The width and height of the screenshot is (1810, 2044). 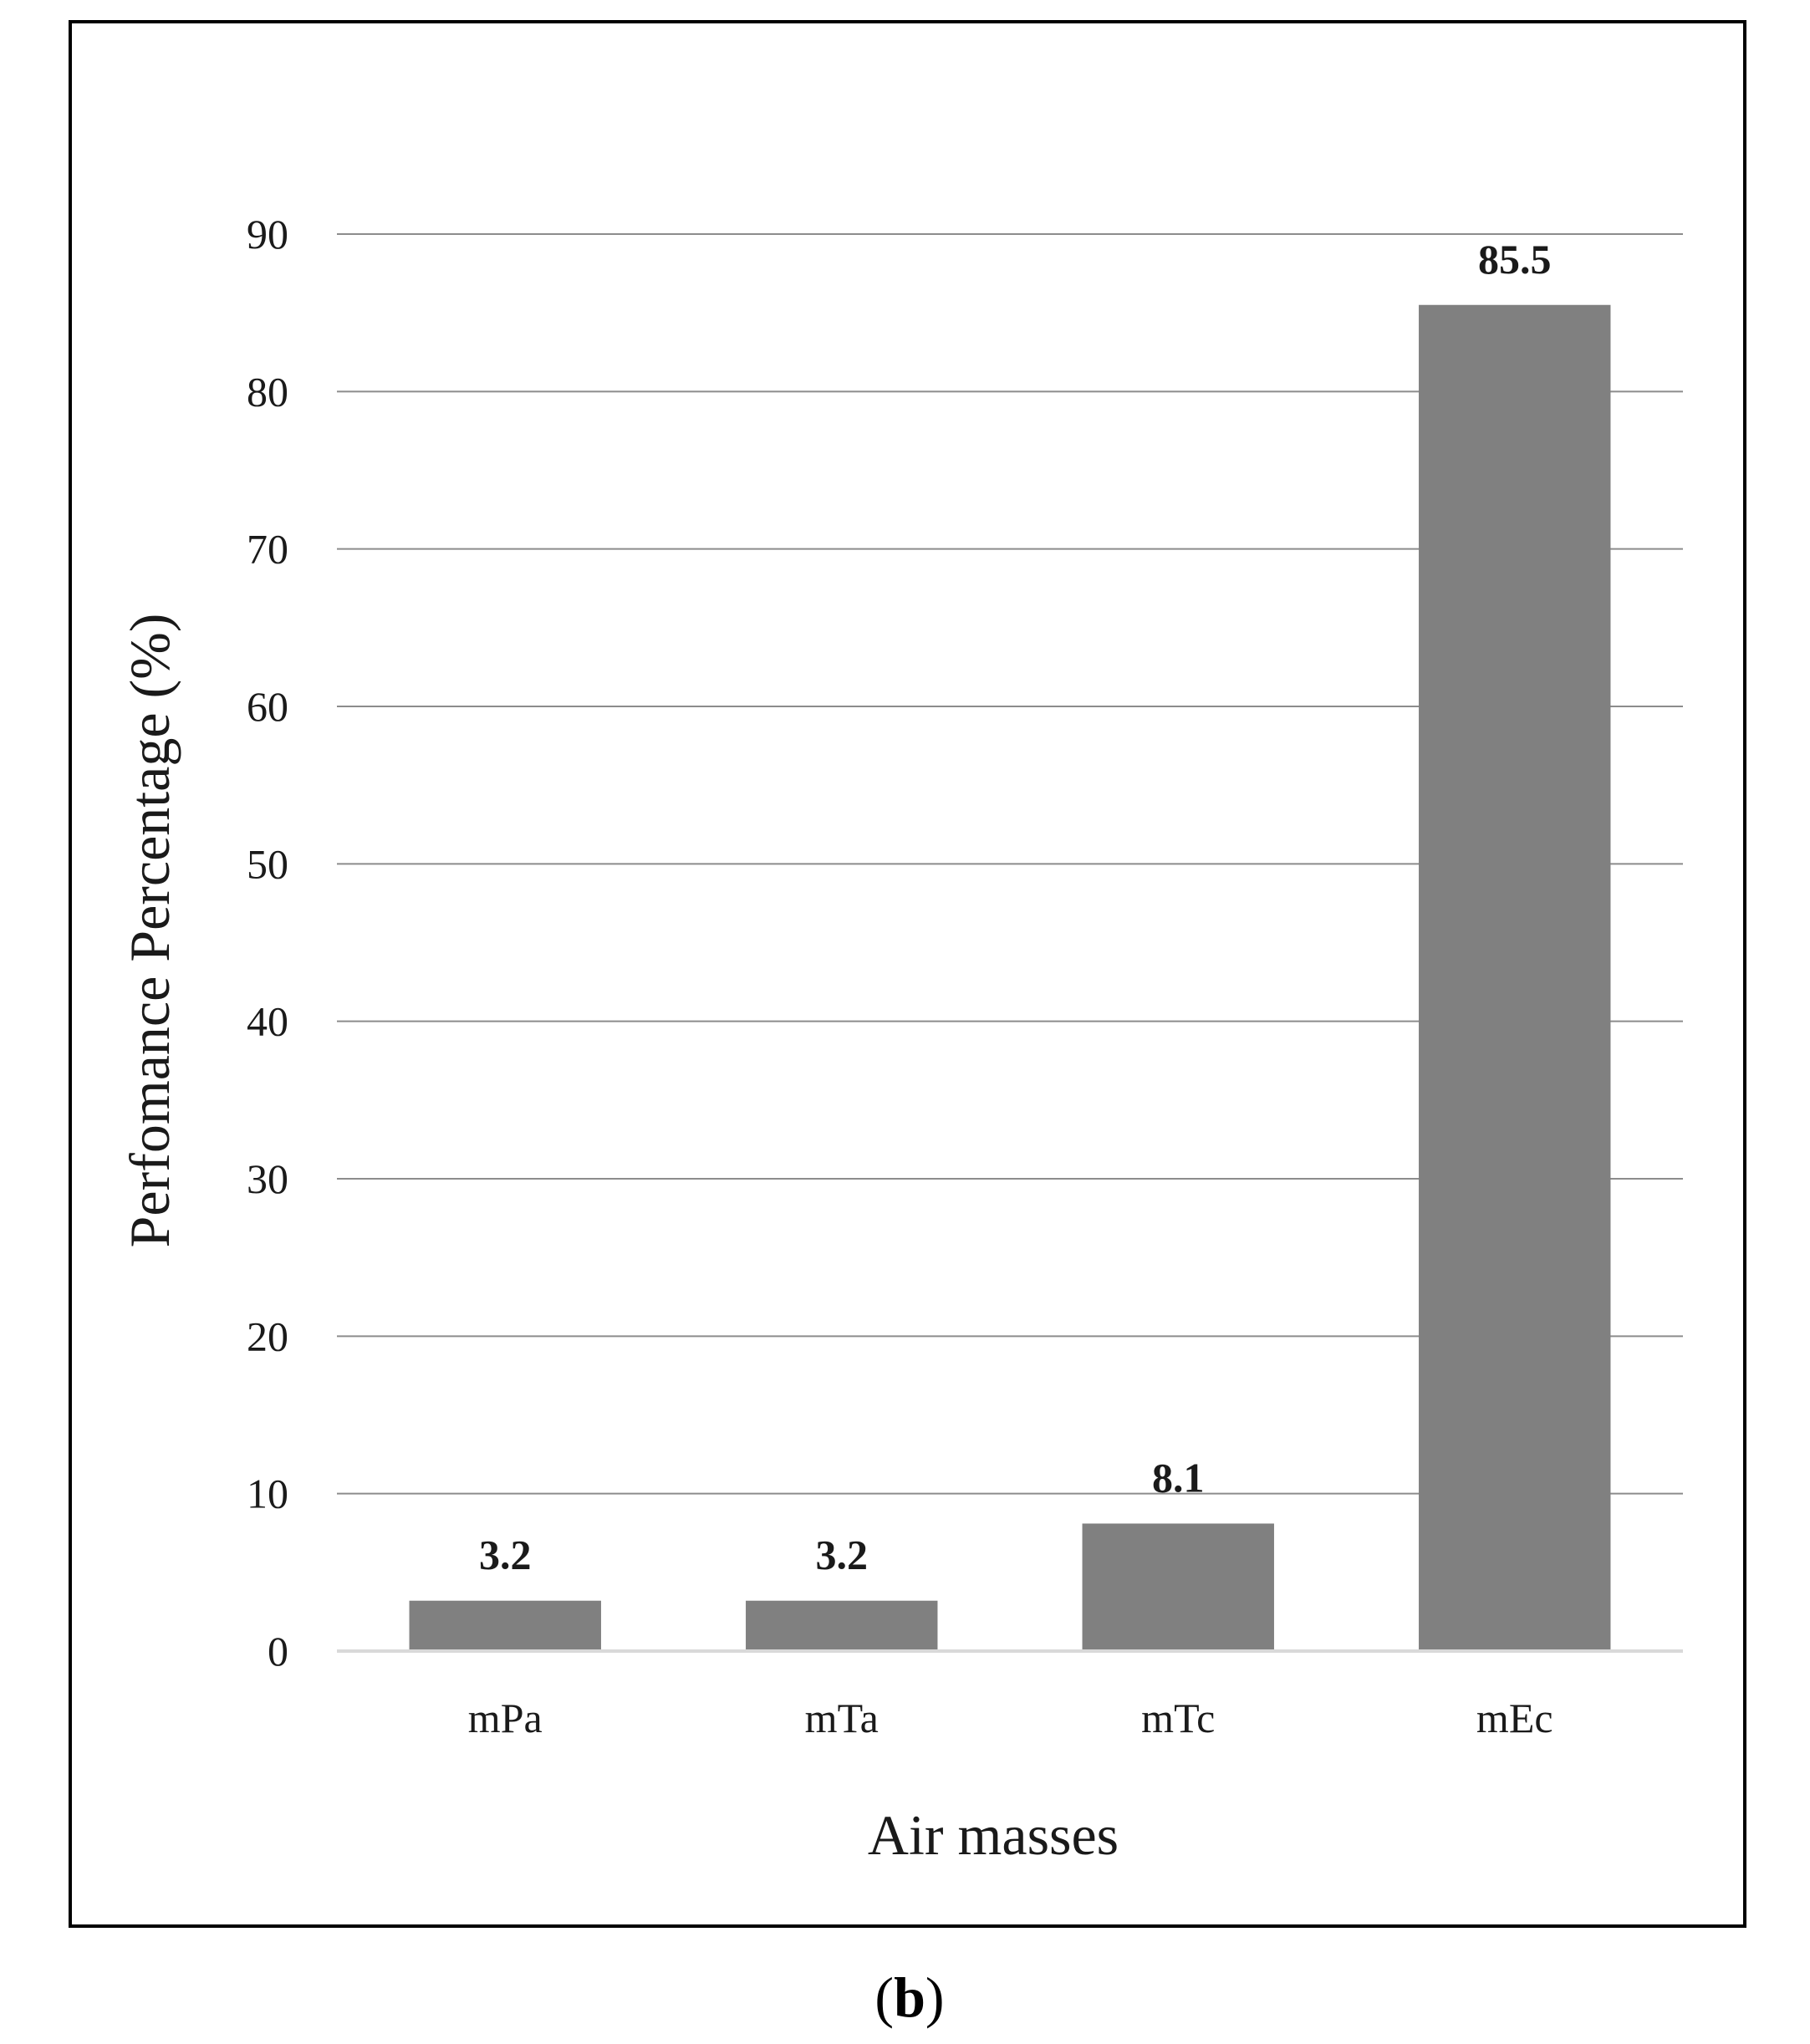 I want to click on y-tick-label: 10, so click(x=267, y=1494).